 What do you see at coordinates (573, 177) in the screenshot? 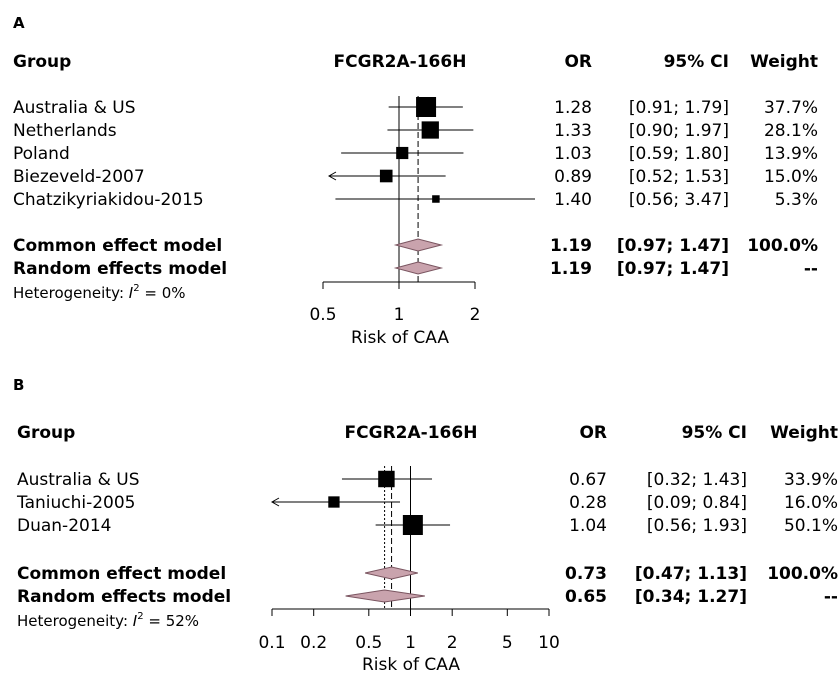
I see `panel-a-study-or: 0.89` at bounding box center [573, 177].